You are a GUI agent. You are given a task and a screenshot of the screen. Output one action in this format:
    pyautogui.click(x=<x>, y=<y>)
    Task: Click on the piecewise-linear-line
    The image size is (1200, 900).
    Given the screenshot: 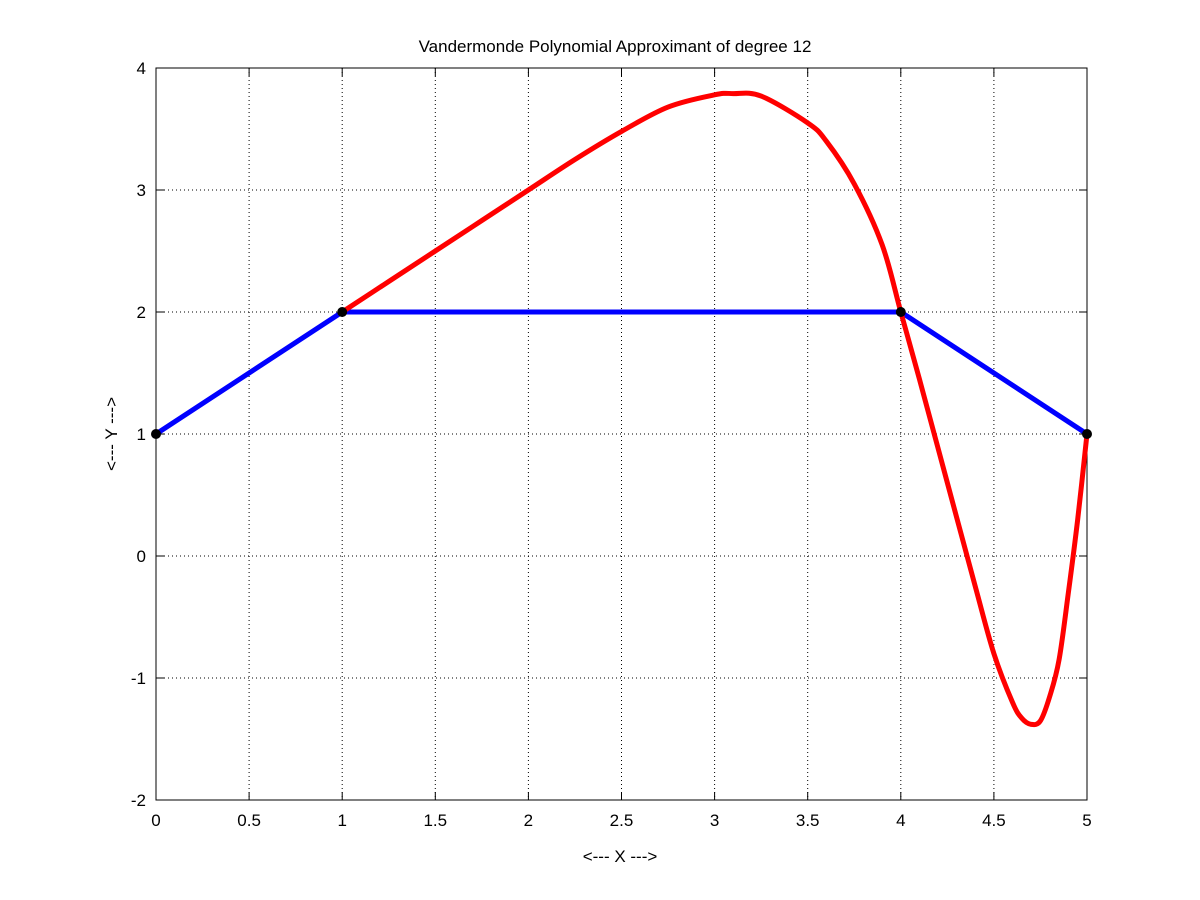 What is the action you would take?
    pyautogui.click(x=621, y=373)
    